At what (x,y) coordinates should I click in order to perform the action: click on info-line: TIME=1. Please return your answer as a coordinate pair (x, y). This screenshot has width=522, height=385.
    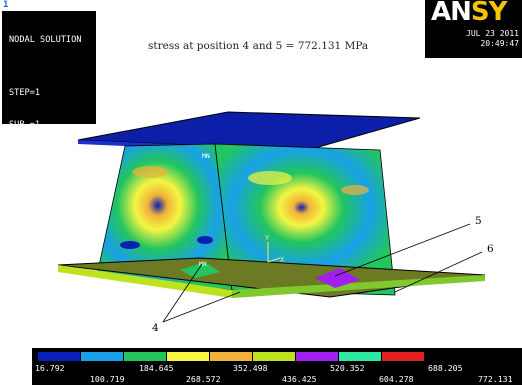
    Looking at the image, I should click on (25, 156).